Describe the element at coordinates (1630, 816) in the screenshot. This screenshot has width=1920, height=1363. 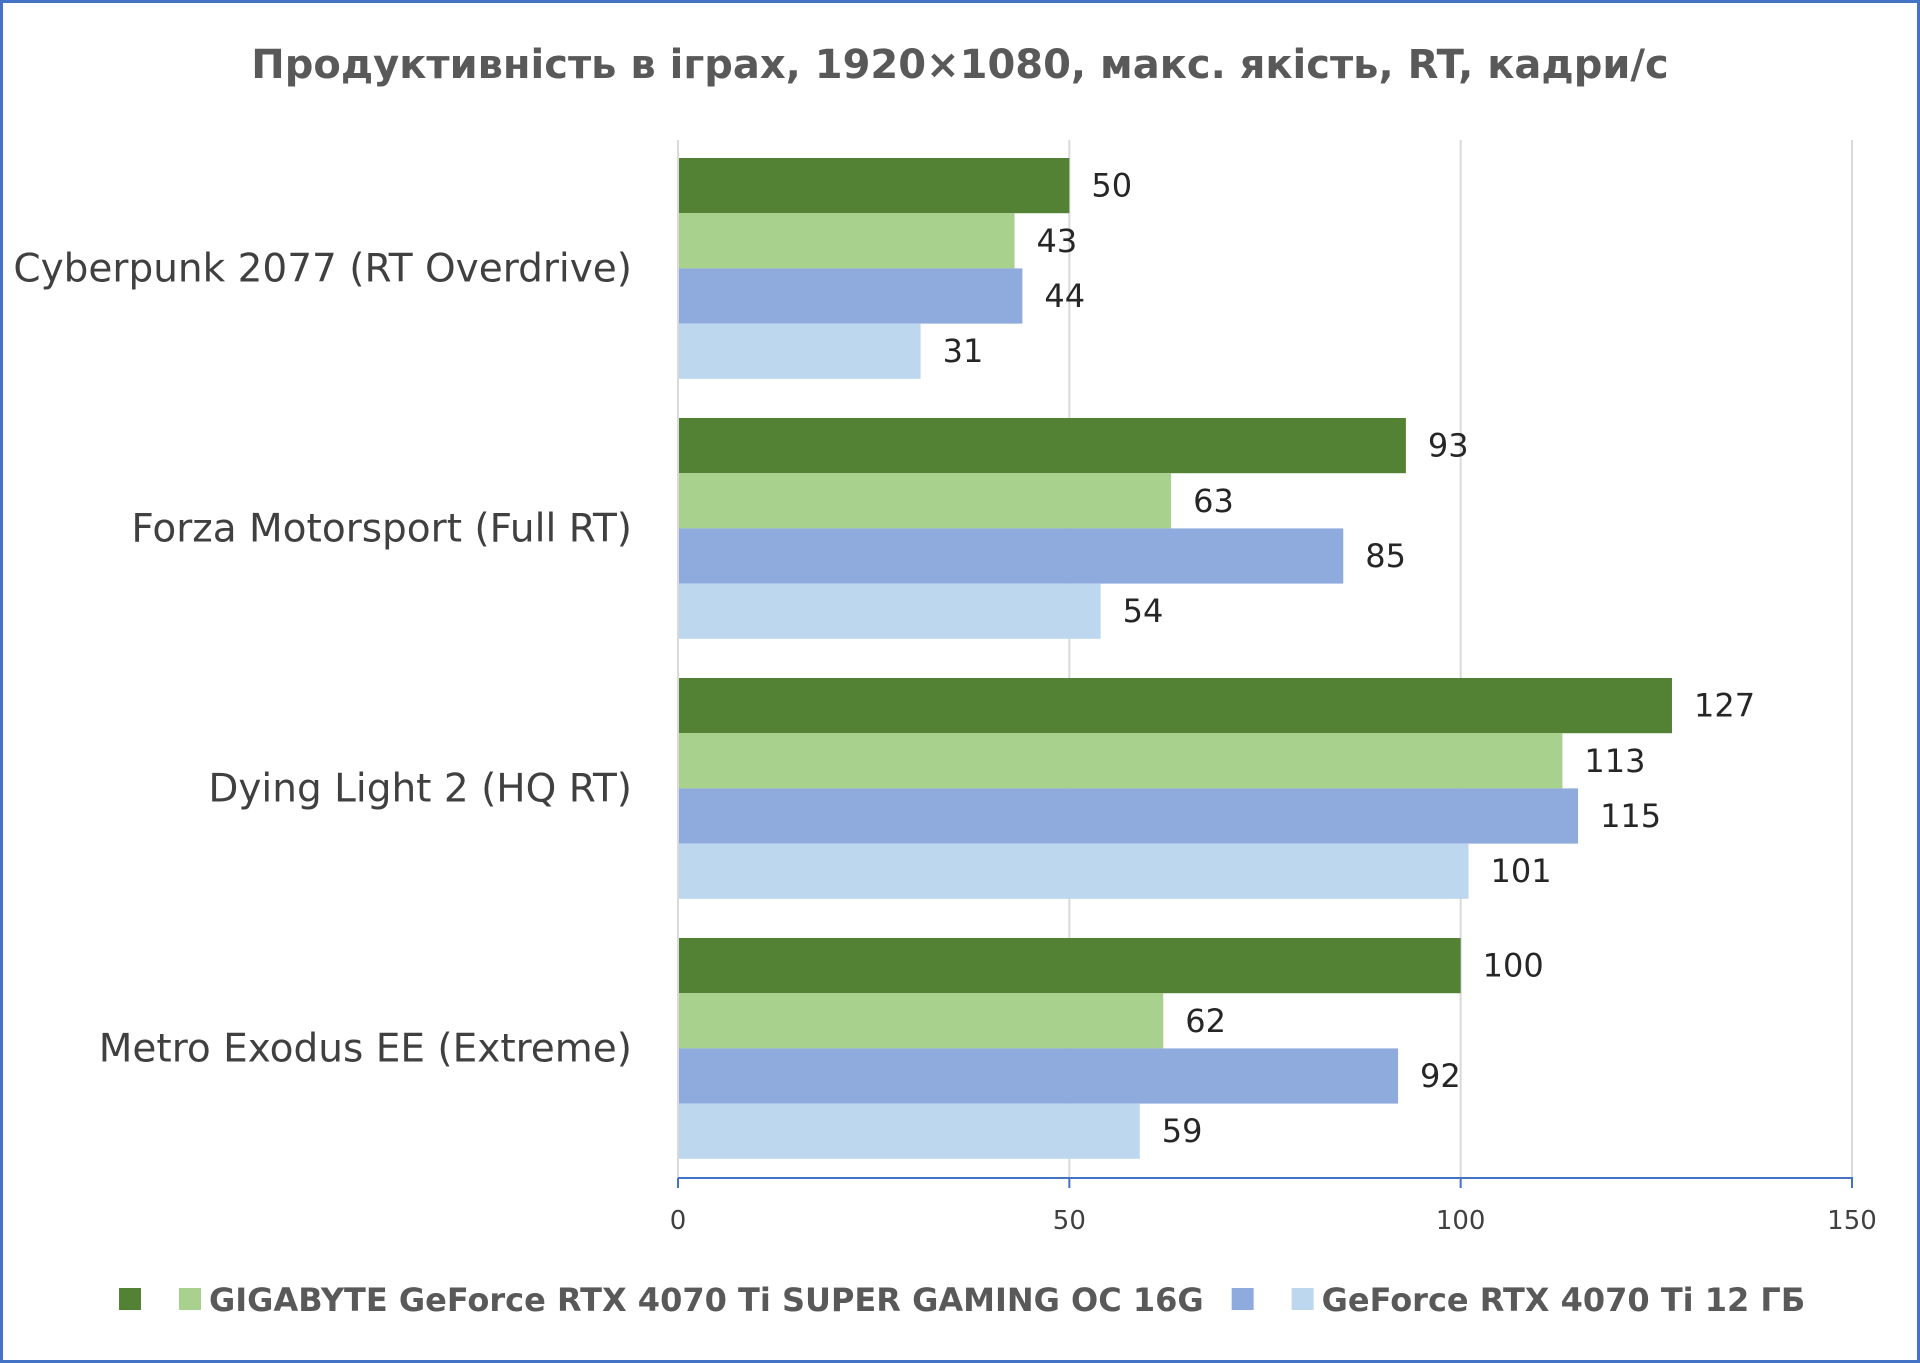
I see `data-label: 115` at that location.